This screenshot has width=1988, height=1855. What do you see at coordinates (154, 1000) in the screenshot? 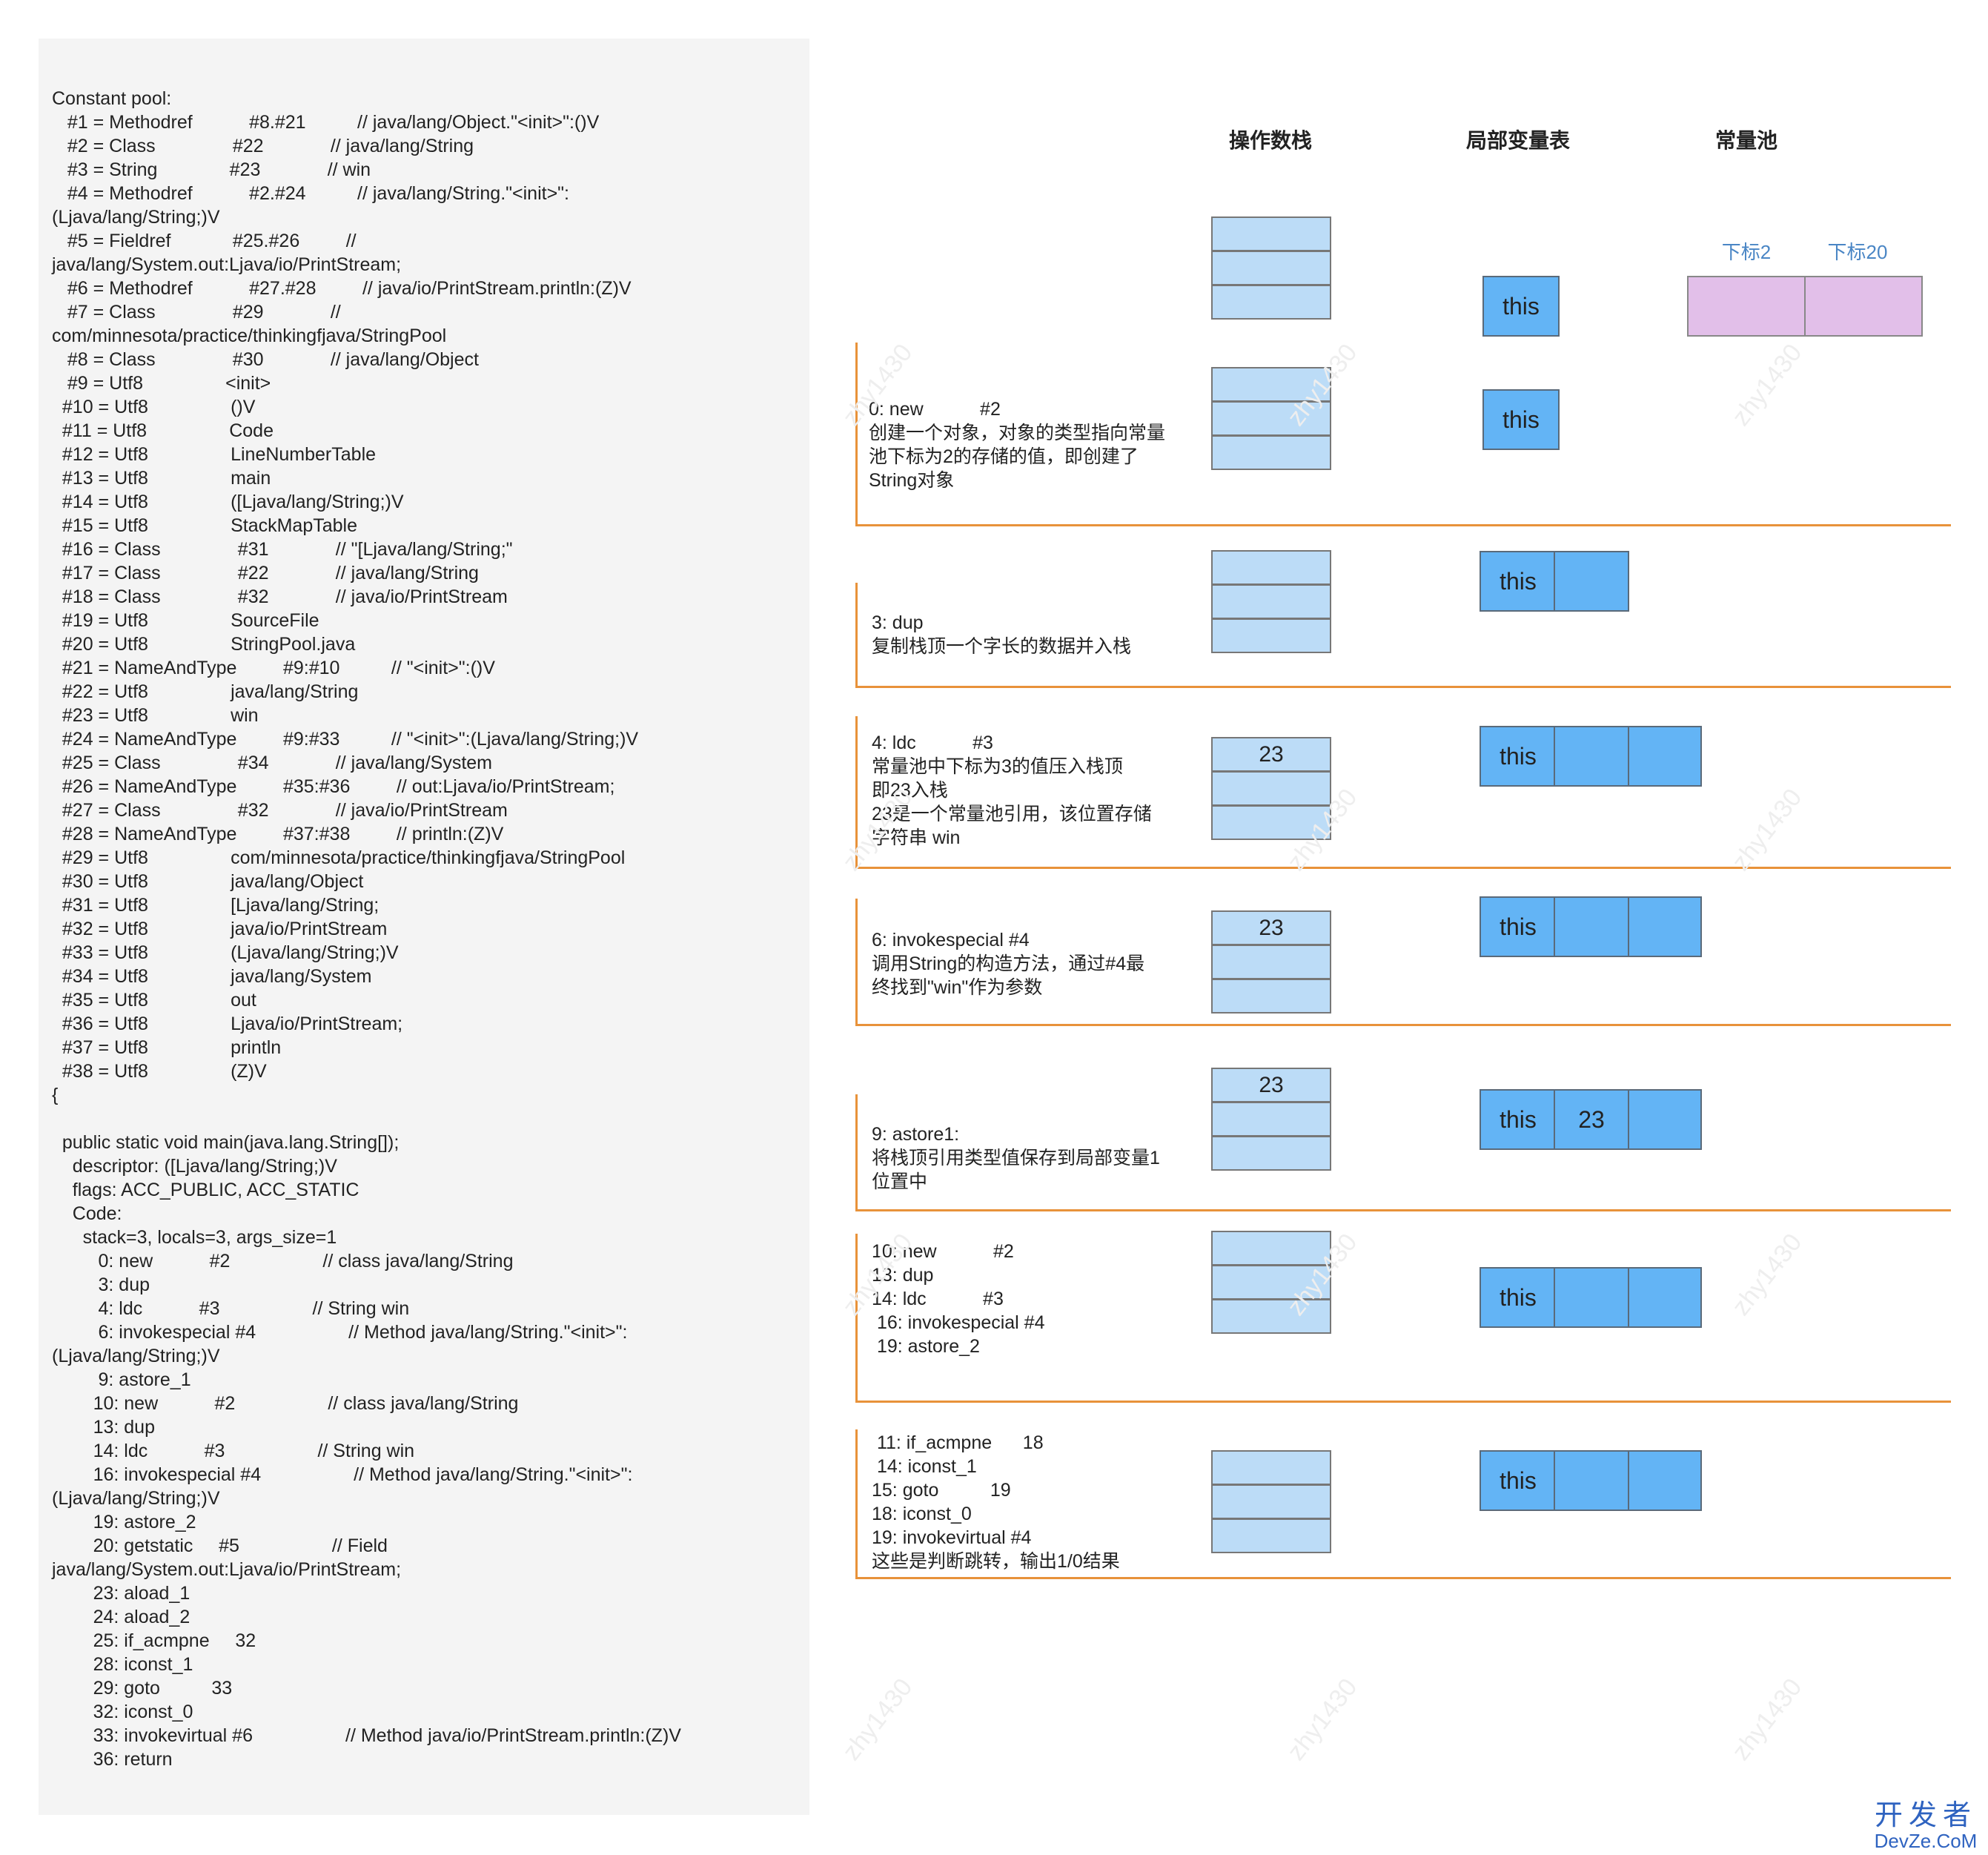
I see `code-line: #35 = Utf8 out` at bounding box center [154, 1000].